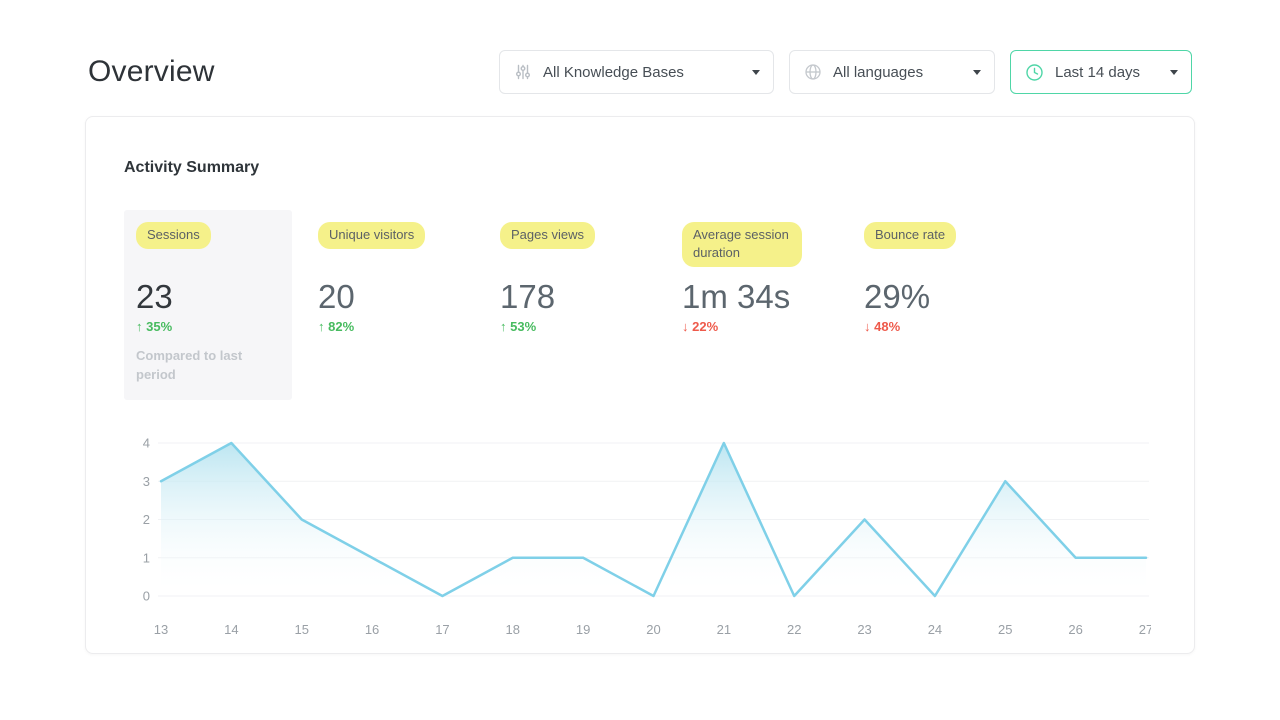 This screenshot has width=1280, height=720. What do you see at coordinates (882, 326) in the screenshot?
I see `metric-delta: ↓ 48%` at bounding box center [882, 326].